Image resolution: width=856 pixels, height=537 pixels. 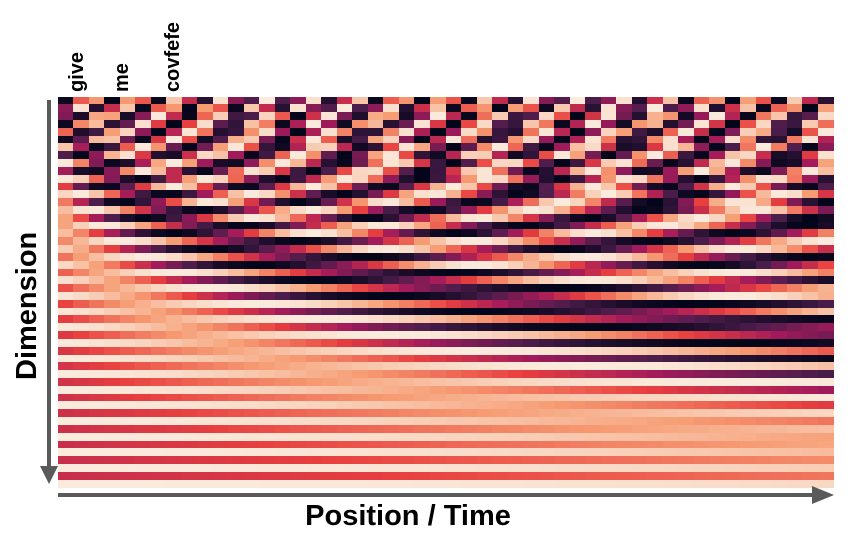 What do you see at coordinates (122, 77) in the screenshot?
I see `token-label-me: me` at bounding box center [122, 77].